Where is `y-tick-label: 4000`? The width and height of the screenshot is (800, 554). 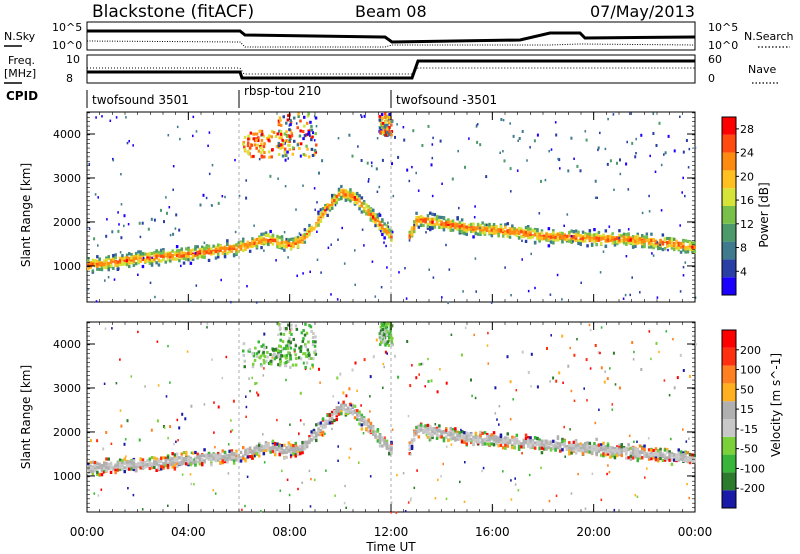 y-tick-label: 4000 is located at coordinates (67, 134).